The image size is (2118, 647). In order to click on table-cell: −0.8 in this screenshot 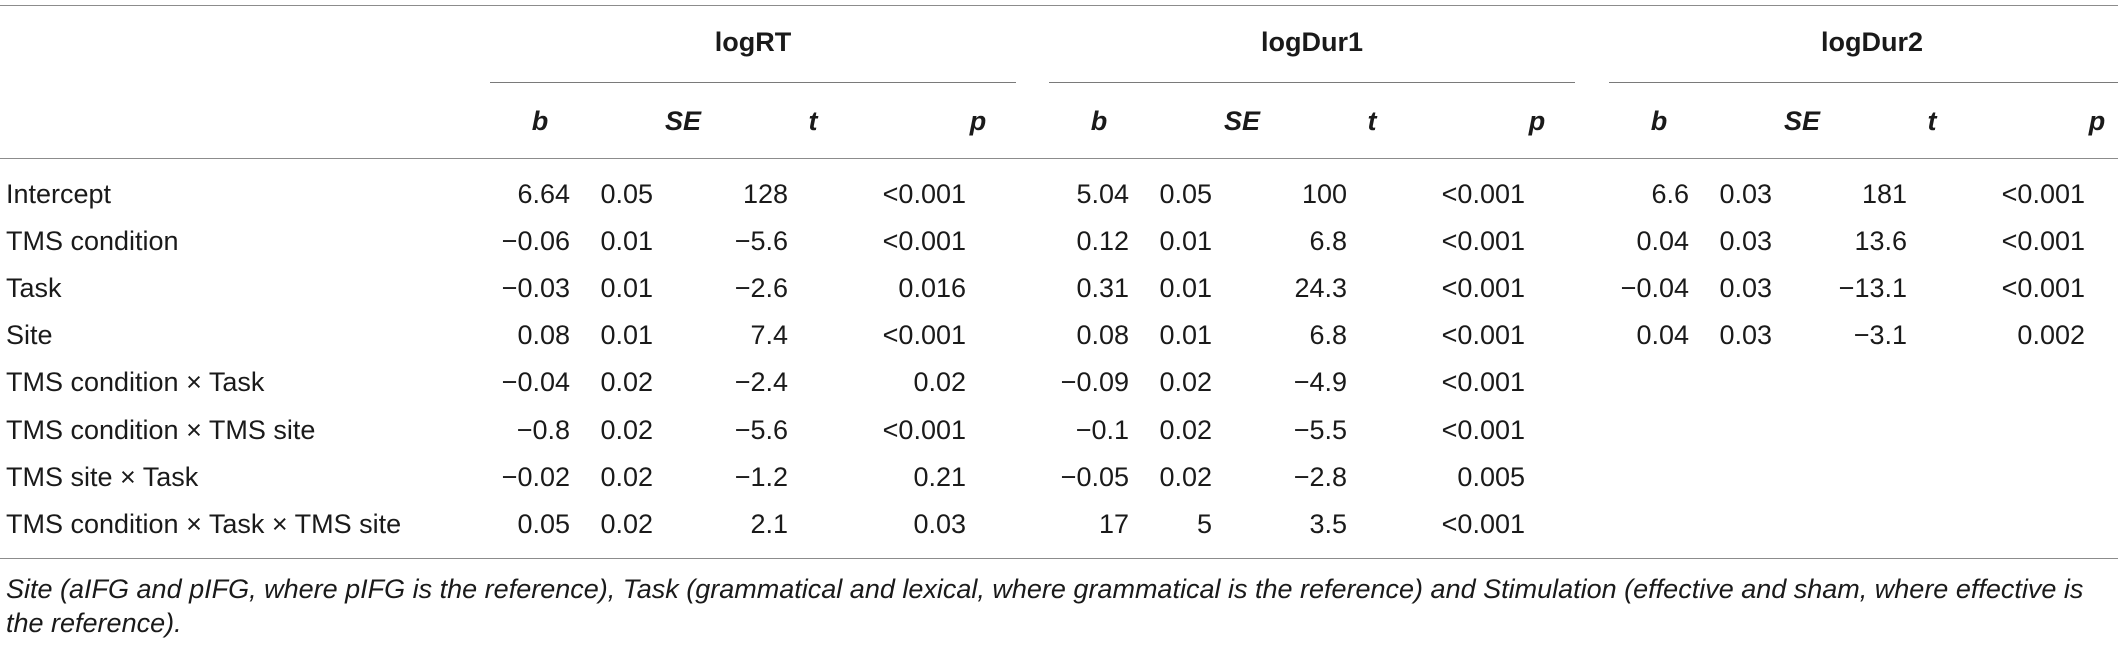, I will do `click(543, 430)`.